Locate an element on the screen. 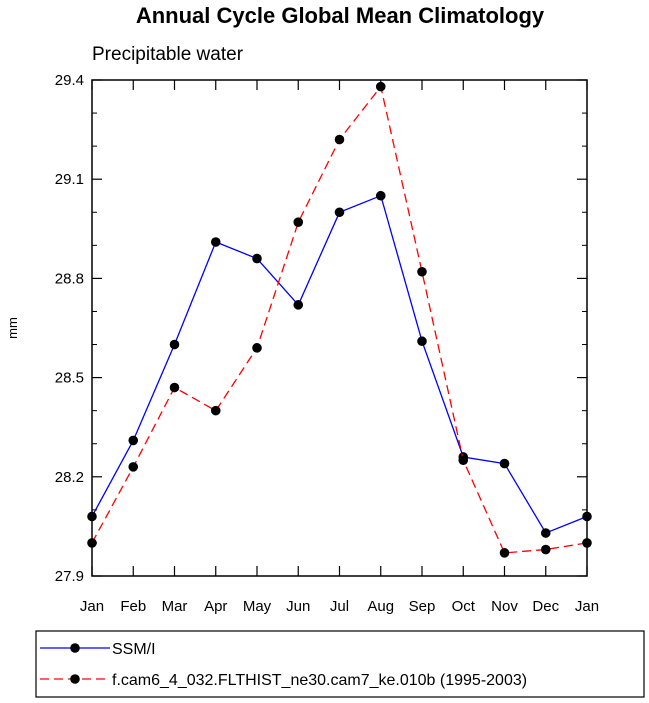 This screenshot has width=649, height=703. x-tick-labels: Jan Feb Mar Apr May Jun Jul Aug Sep Oct Nov Dec Jan is located at coordinates (339, 606).